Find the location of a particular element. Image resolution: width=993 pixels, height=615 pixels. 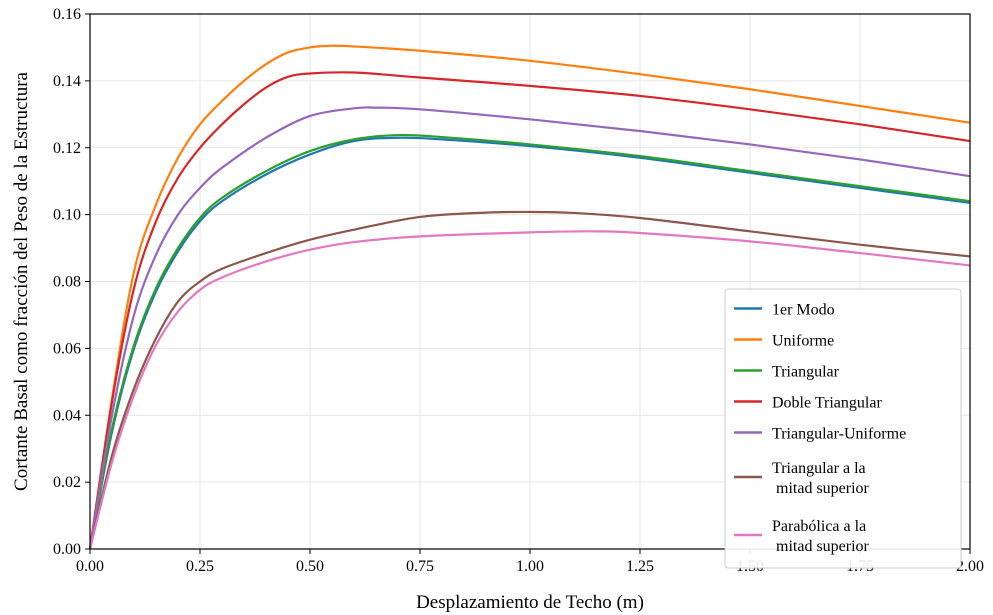

y-tick-label: 0.16 is located at coordinates (67, 14).